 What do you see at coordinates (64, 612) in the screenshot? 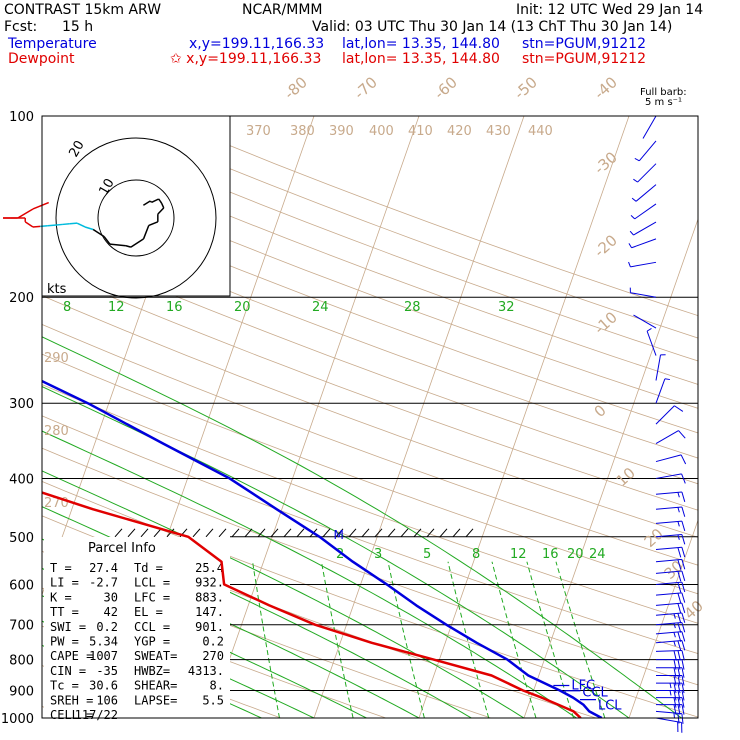
I see `parcel-info-label: TT =` at bounding box center [64, 612].